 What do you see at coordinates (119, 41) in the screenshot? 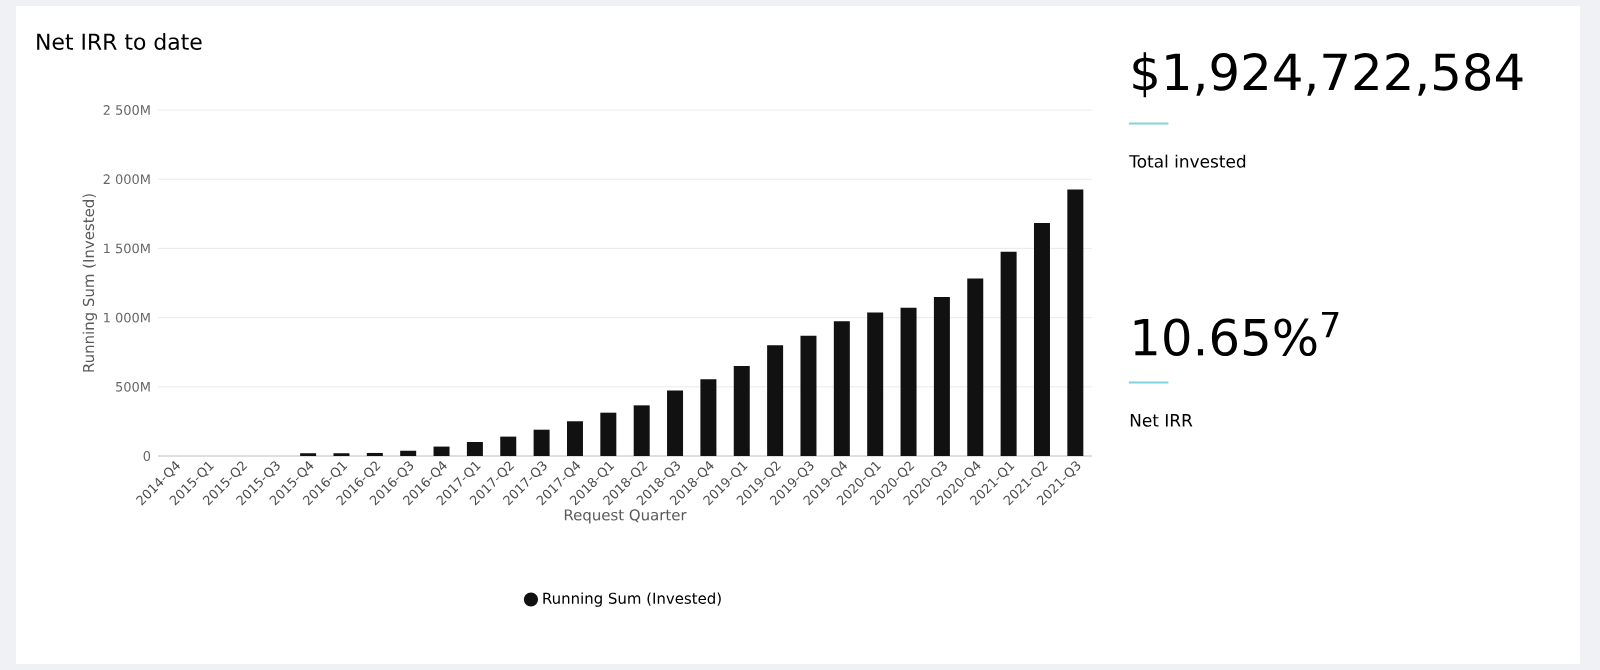
I see `chart-title: Net IRR to date` at bounding box center [119, 41].